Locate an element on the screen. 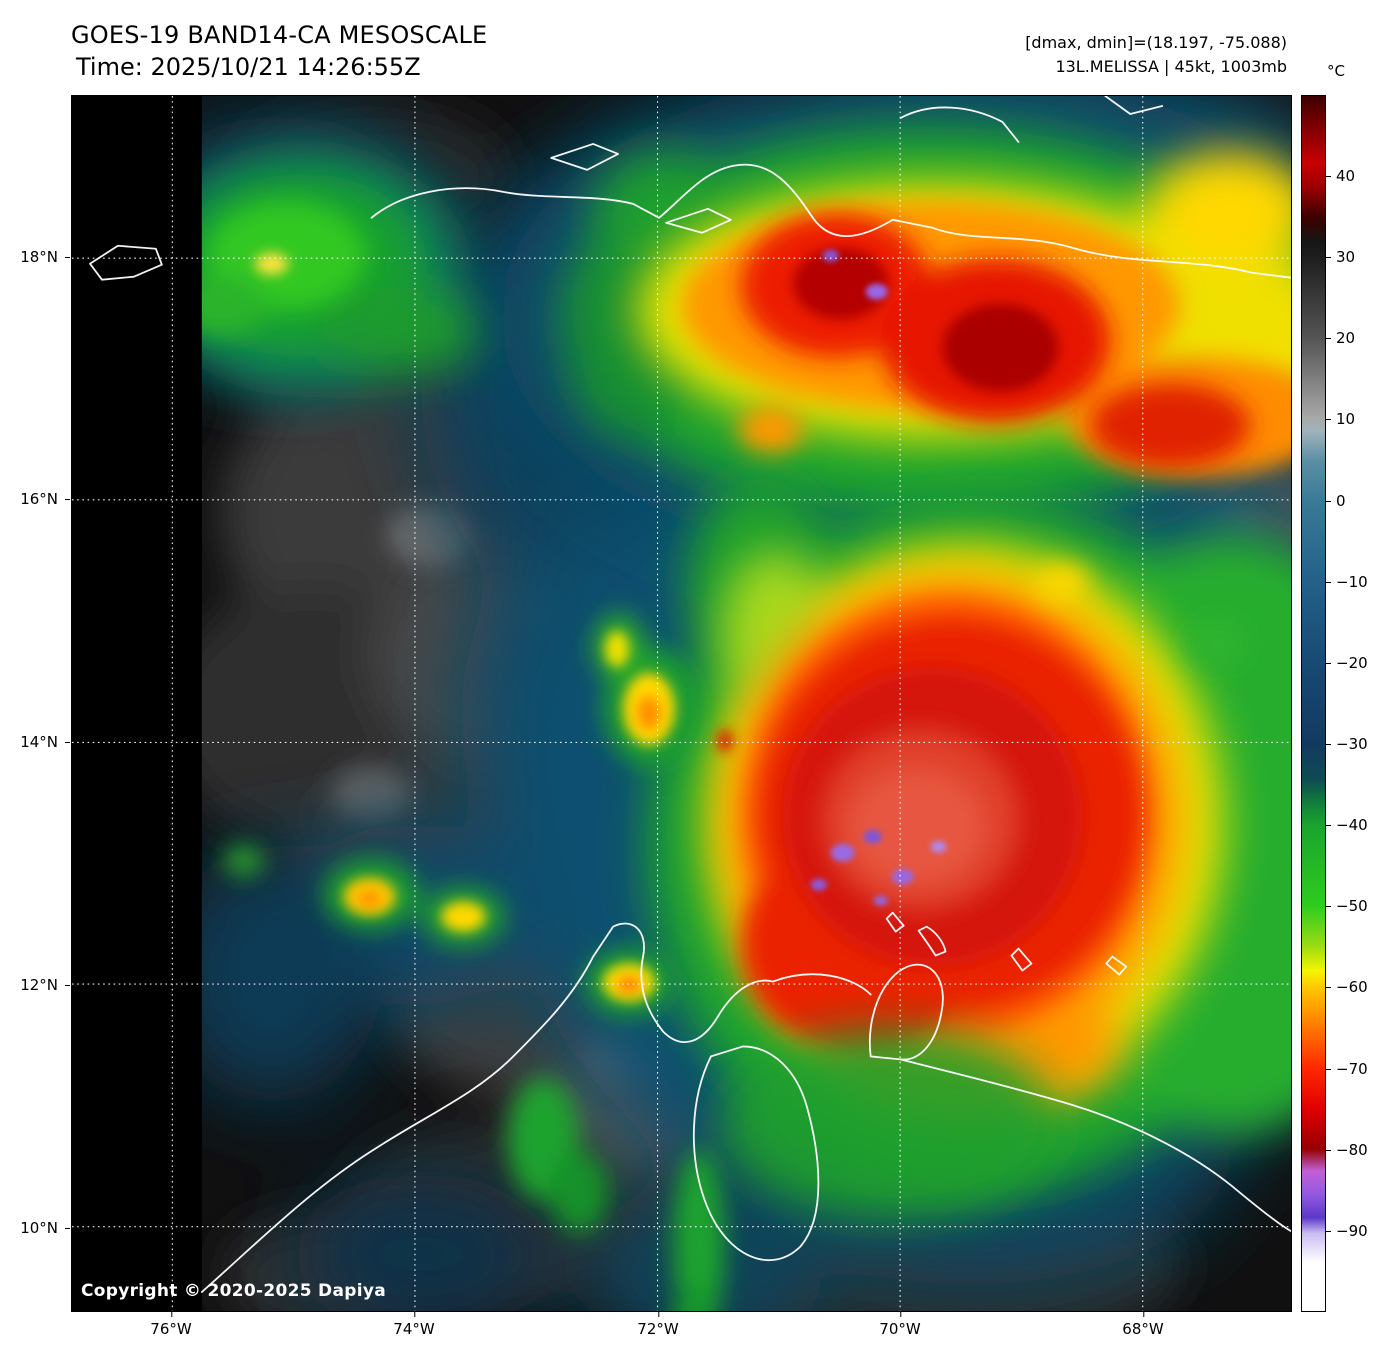 Image resolution: width=1390 pixels, height=1359 pixels. colorbar-tick-label: −90 is located at coordinates (1346, 1231).